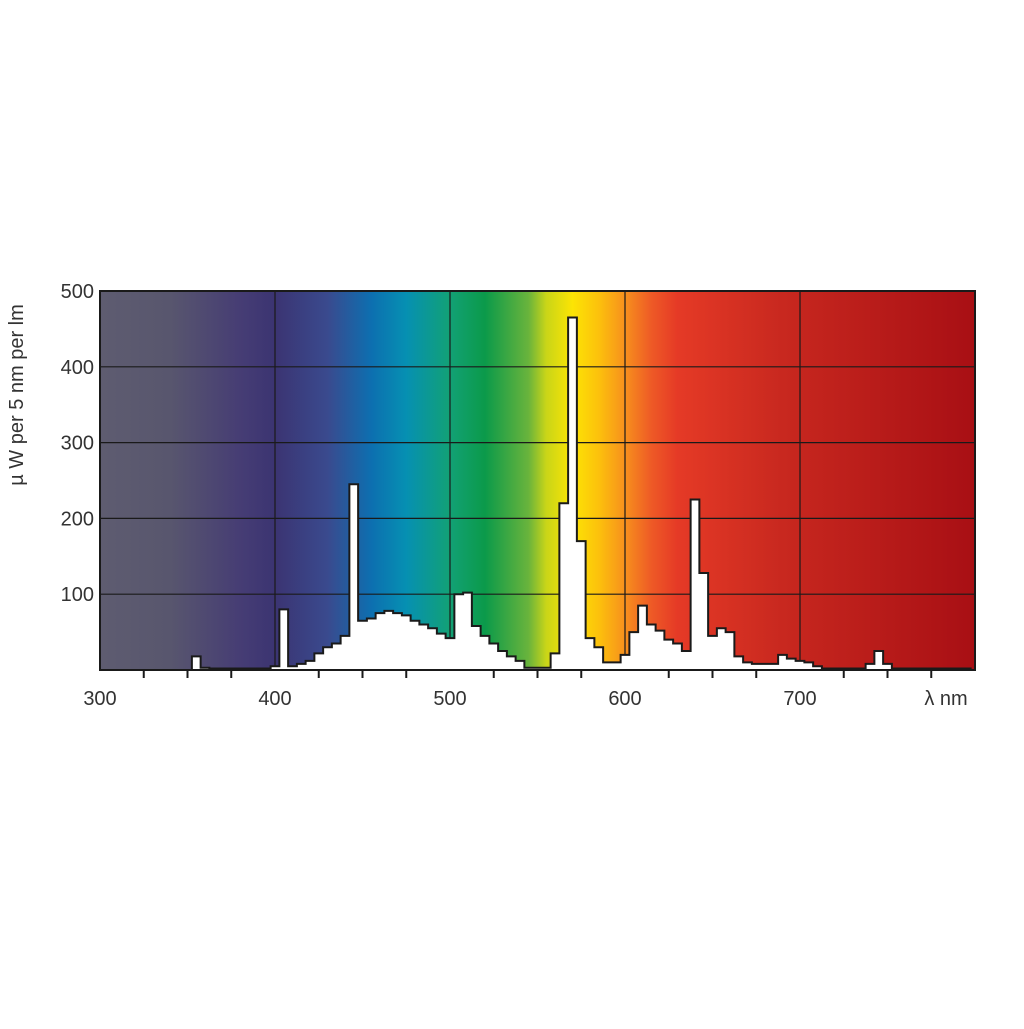  What do you see at coordinates (17, 395) in the screenshot?
I see `y-axis-label: µ W per 5 nm per lm` at bounding box center [17, 395].